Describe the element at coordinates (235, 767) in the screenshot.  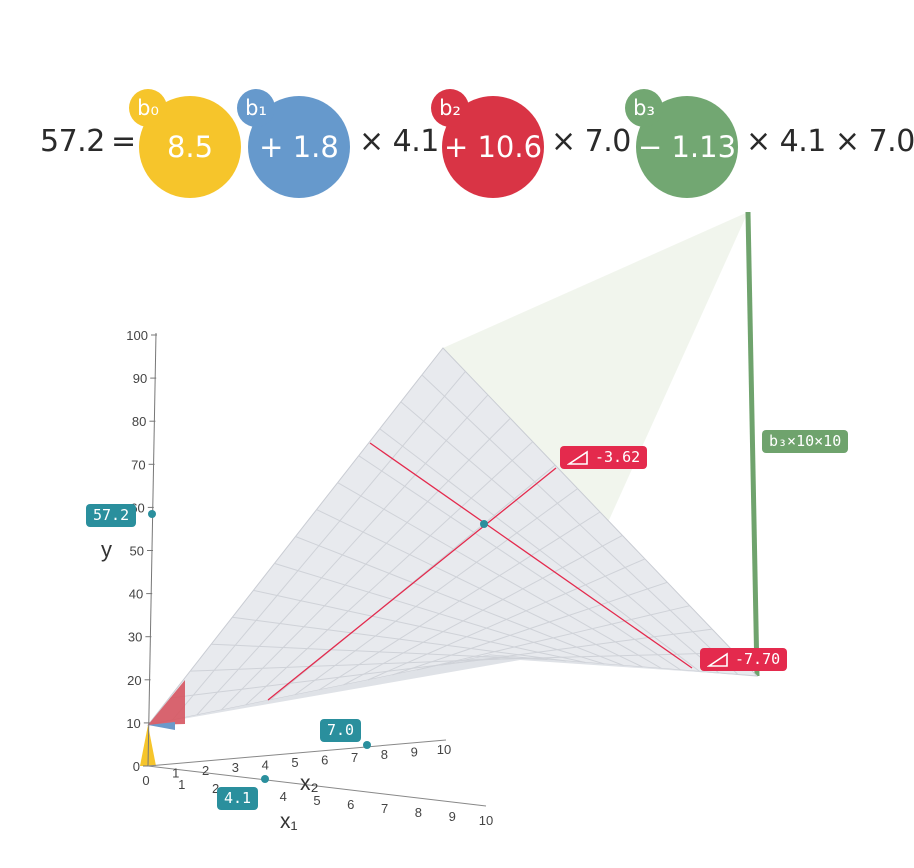
I see `x2-tick-label: 3` at that location.